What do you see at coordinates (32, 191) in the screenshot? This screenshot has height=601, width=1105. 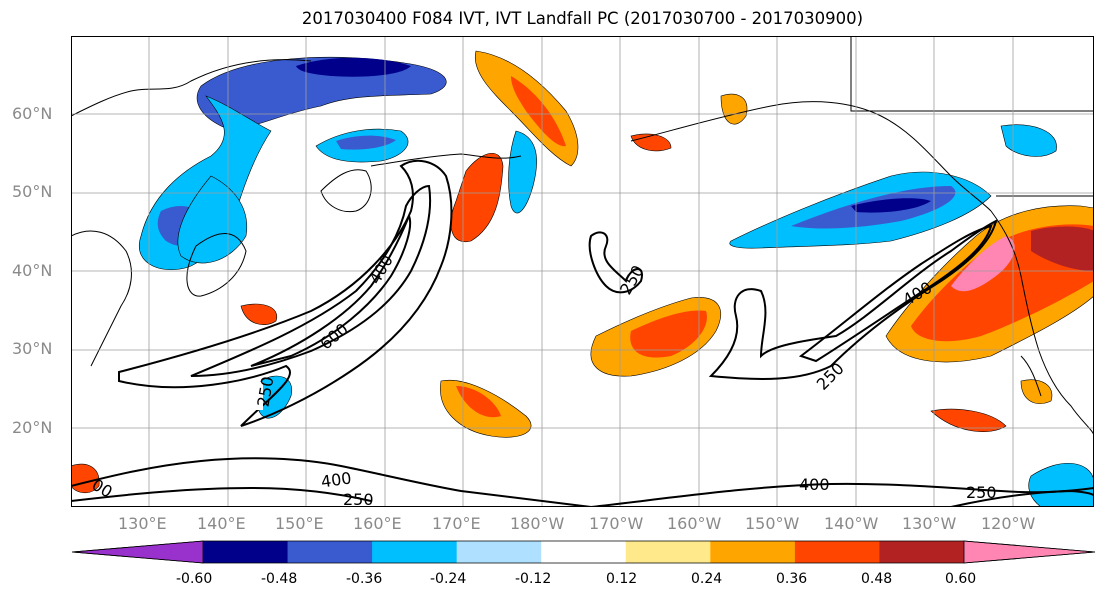 I see `lat-label-50n: 50°N` at bounding box center [32, 191].